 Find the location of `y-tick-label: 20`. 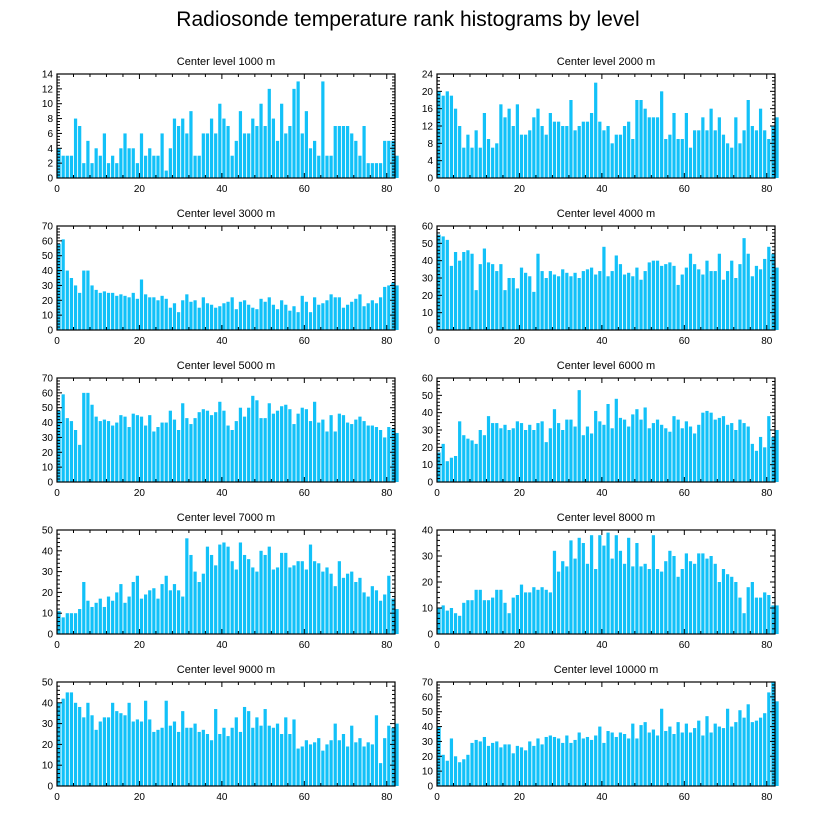

y-tick-label: 20 is located at coordinates (428, 92).